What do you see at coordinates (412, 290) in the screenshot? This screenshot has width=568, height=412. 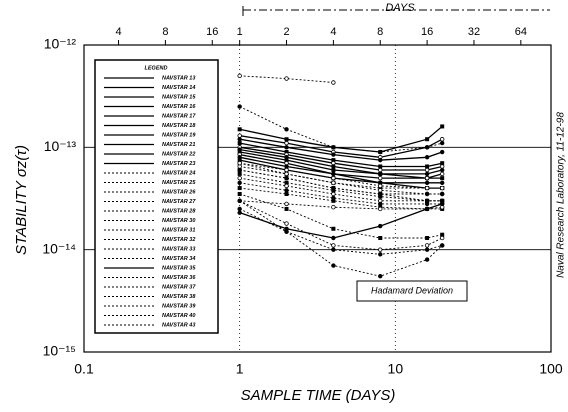 I see `annotation: Hadamard Deviation` at bounding box center [412, 290].